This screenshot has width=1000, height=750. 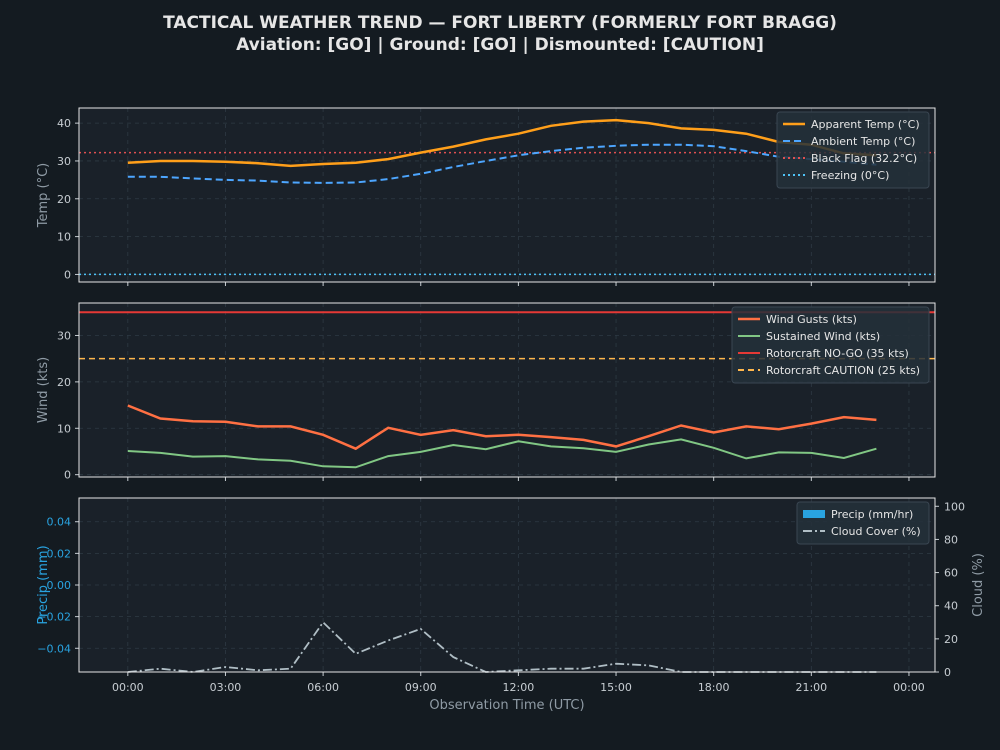 What do you see at coordinates (43, 584) in the screenshot?
I see `y-axis-label: Precip (mm)` at bounding box center [43, 584].